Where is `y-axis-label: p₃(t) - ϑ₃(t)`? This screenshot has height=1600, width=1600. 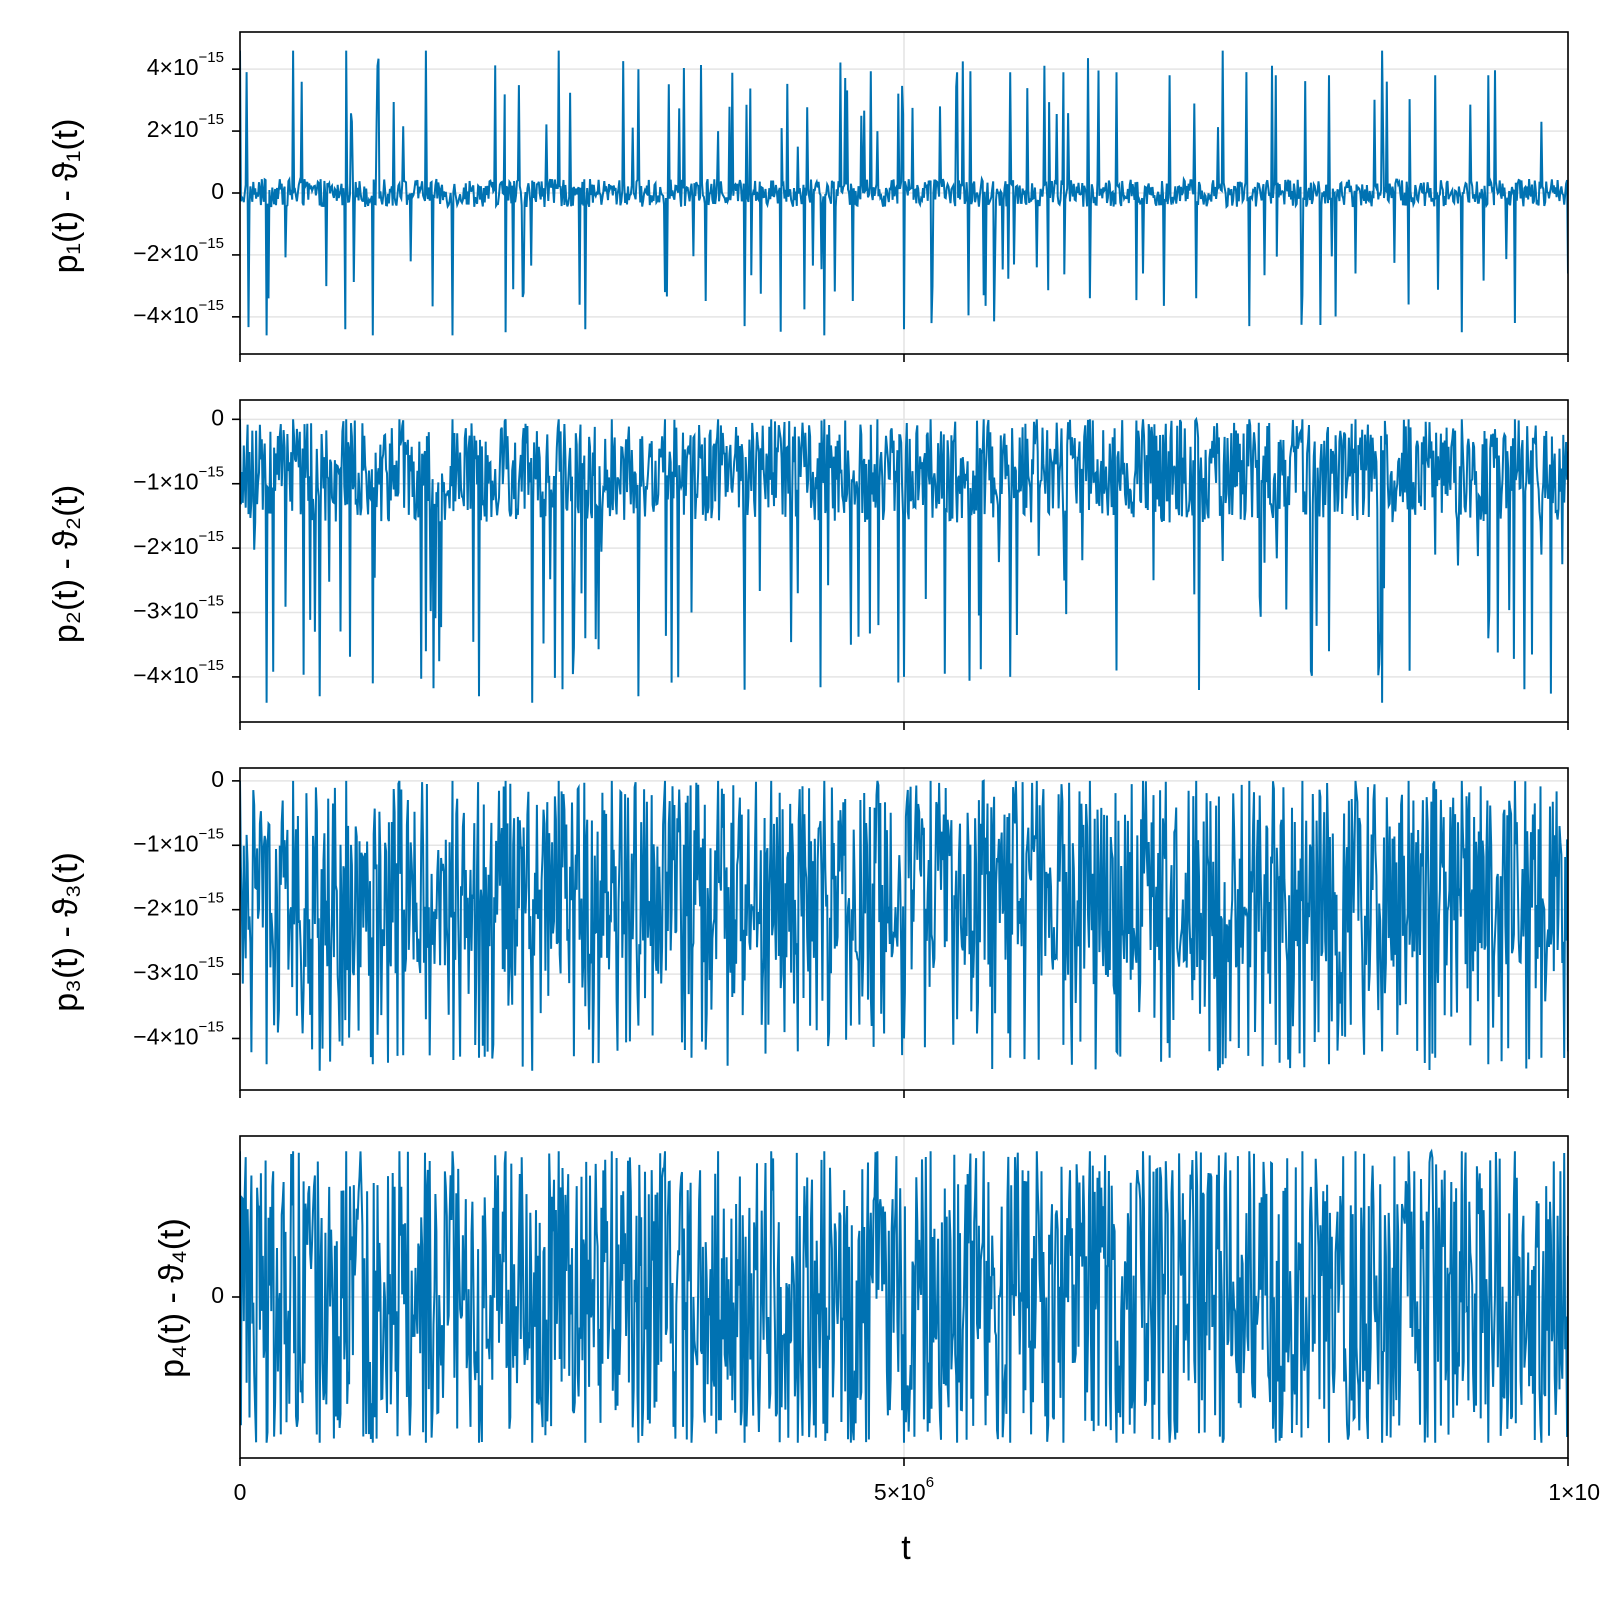
y-axis-label: p₃(t) - ϑ₃(t) is located at coordinates (66, 932).